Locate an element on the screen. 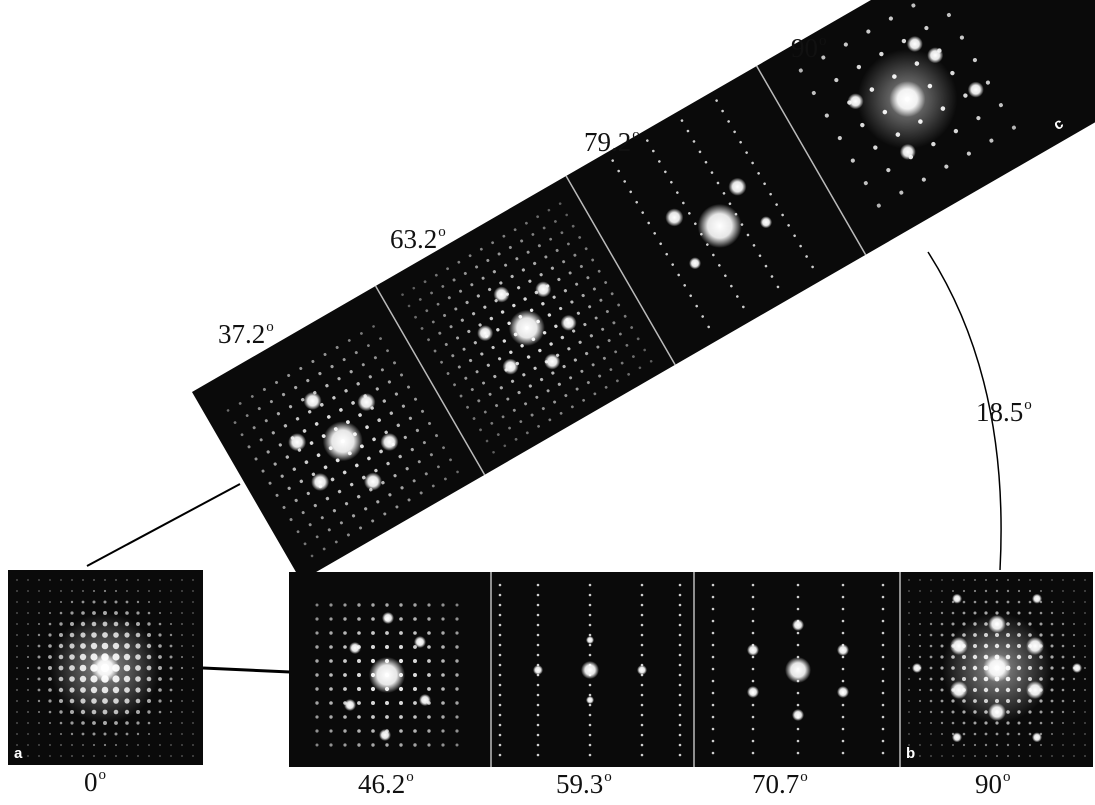  panel-tilt-90-c is located at coordinates (907, 105).